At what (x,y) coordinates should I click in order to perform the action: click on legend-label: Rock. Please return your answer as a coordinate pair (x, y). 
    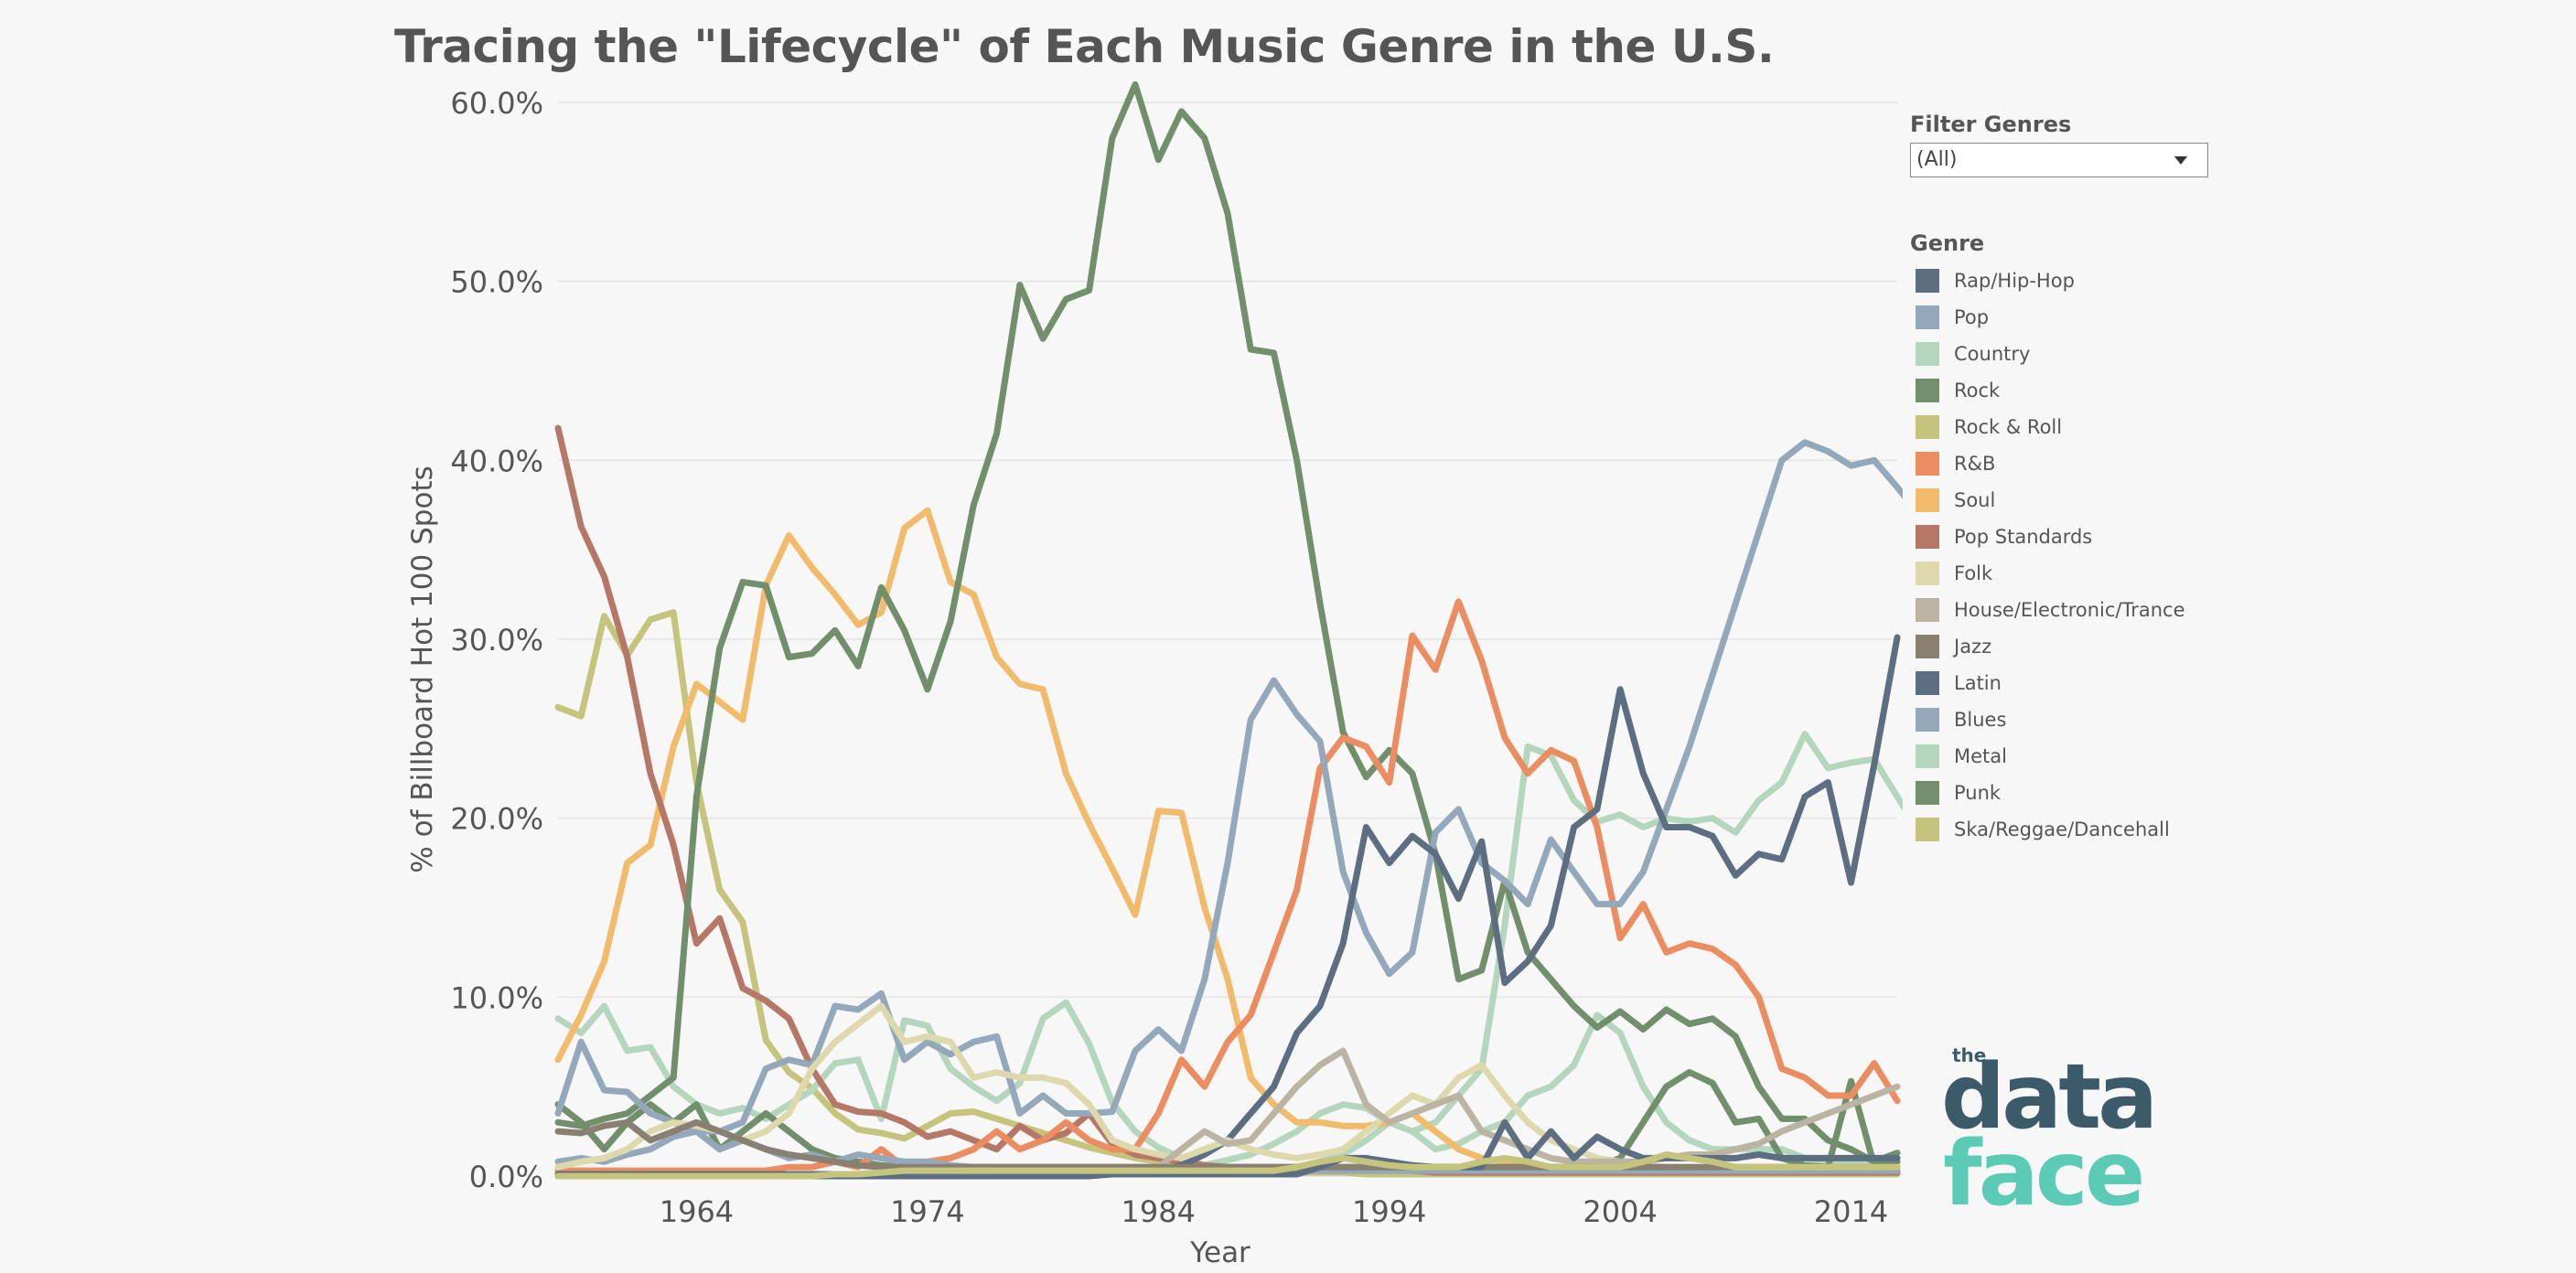
    Looking at the image, I should click on (1977, 390).